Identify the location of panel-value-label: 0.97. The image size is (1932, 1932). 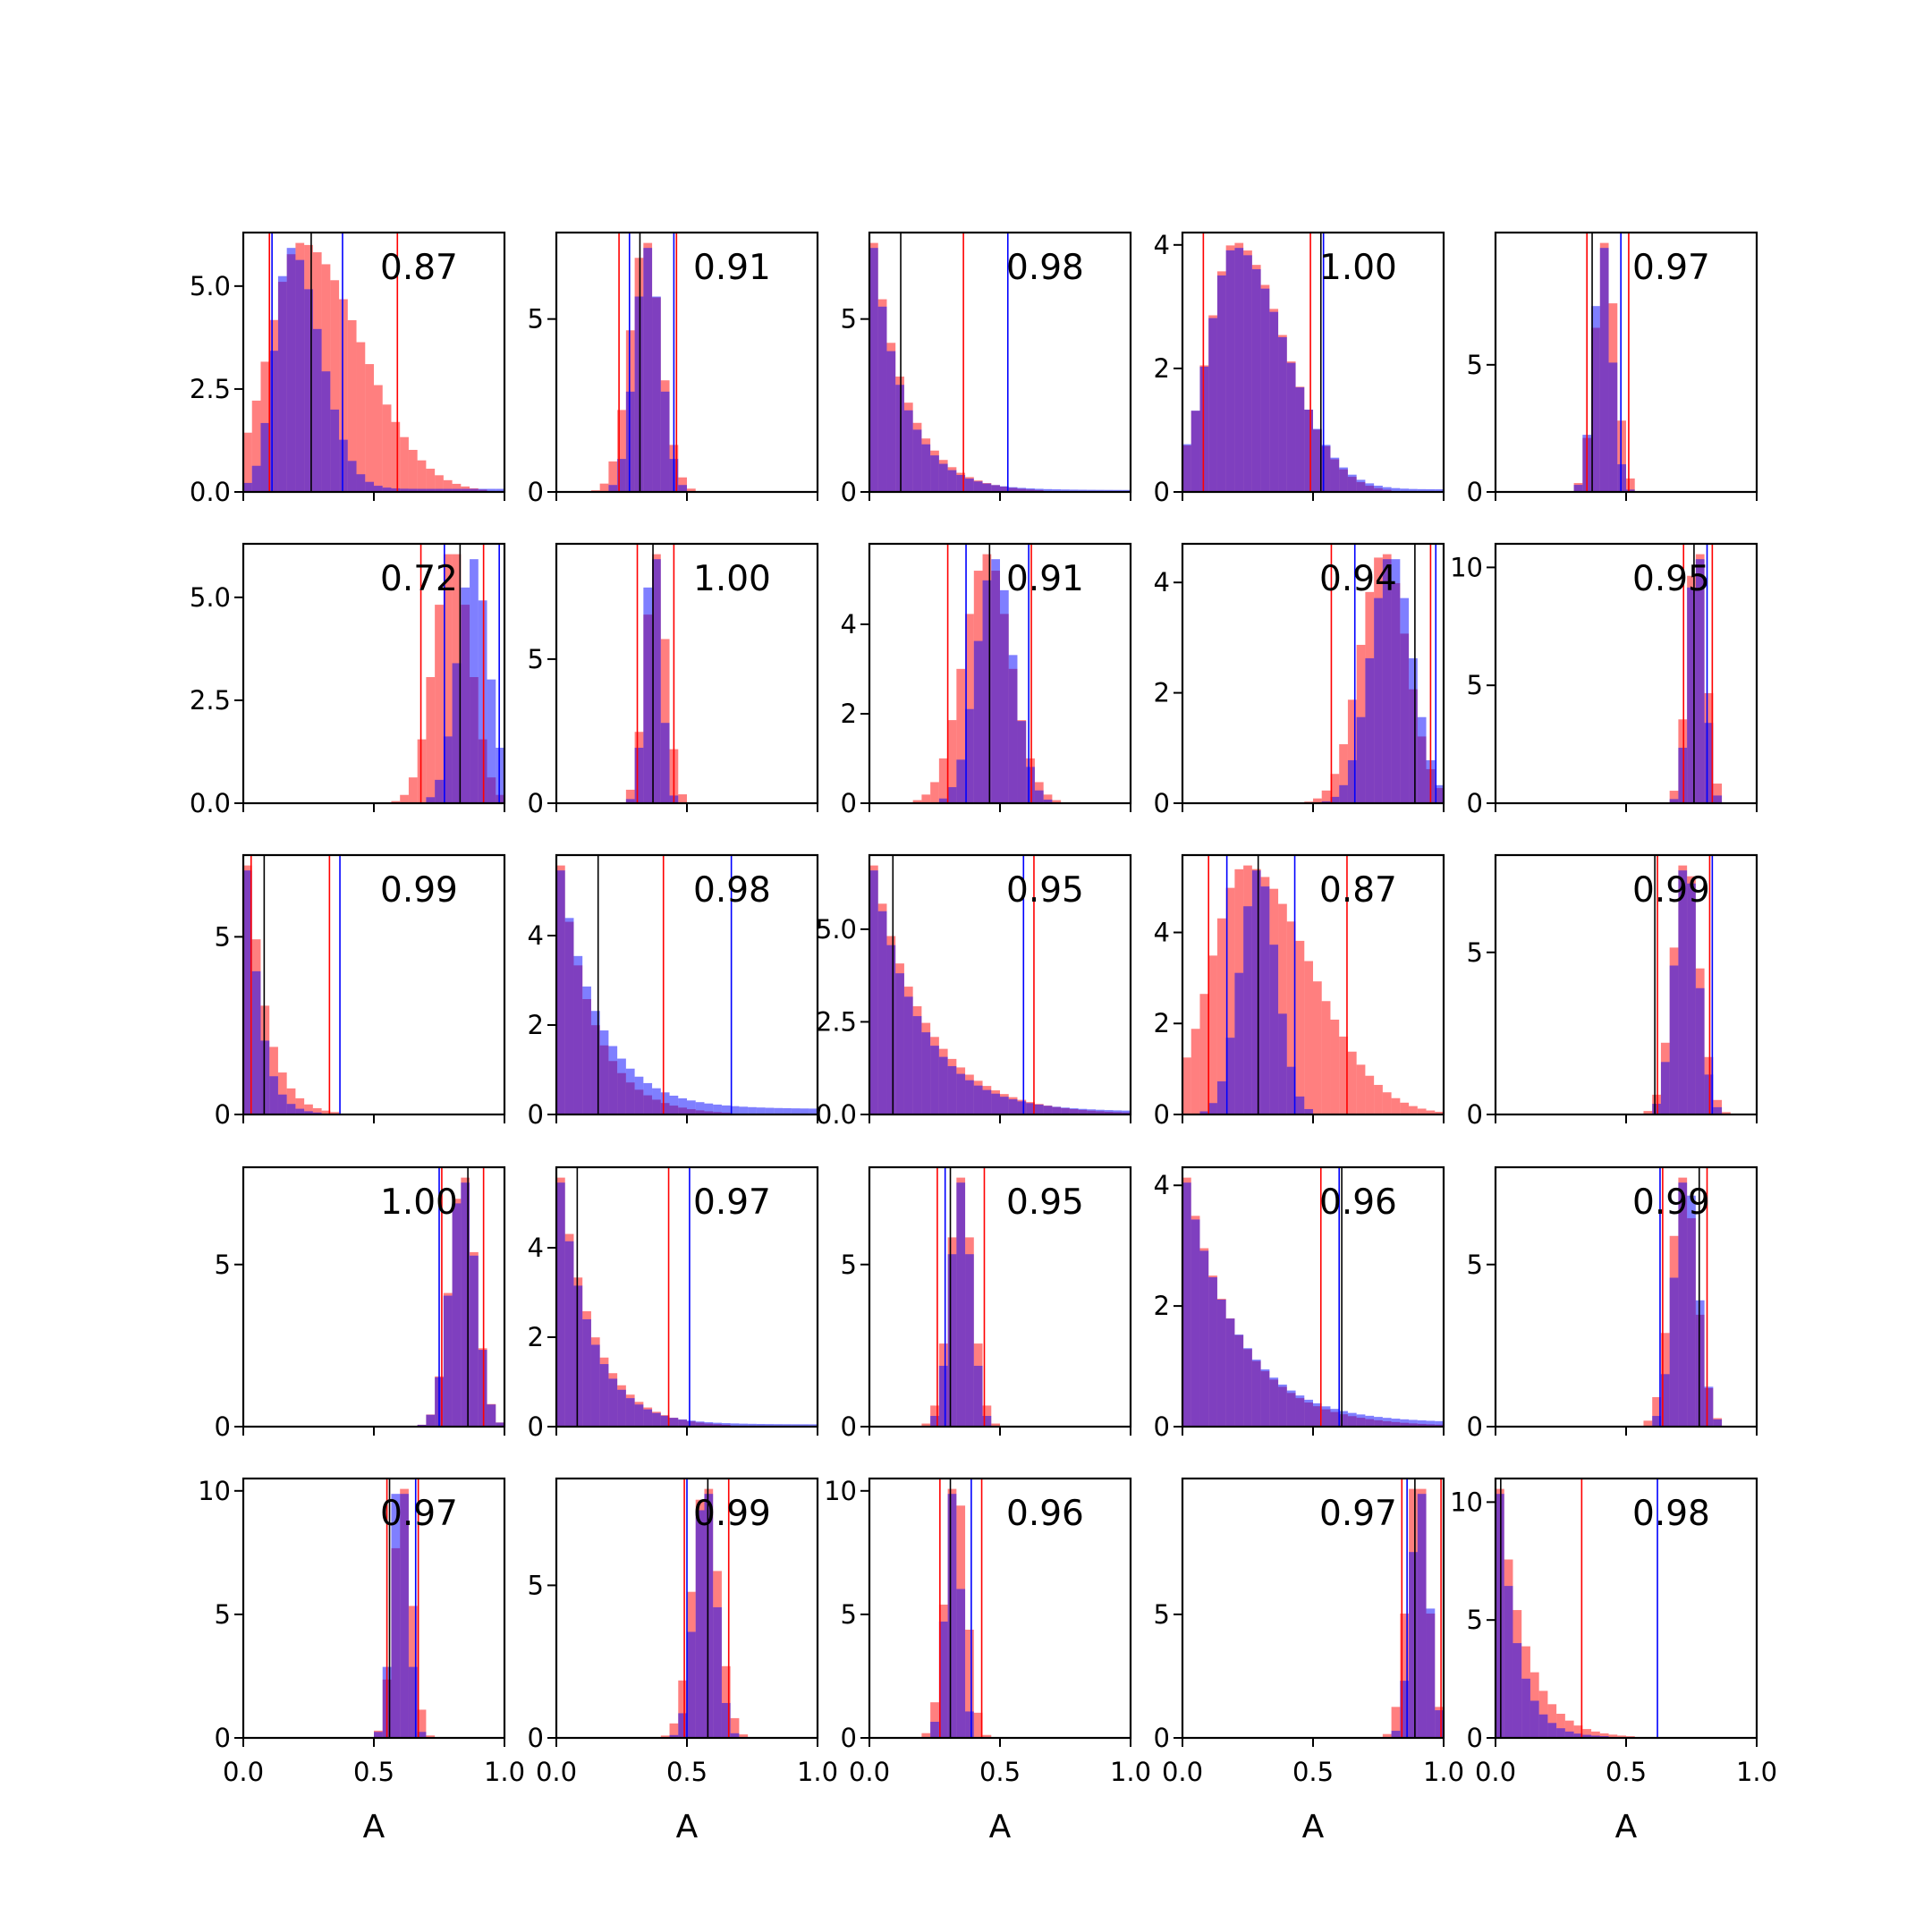
(1671, 268).